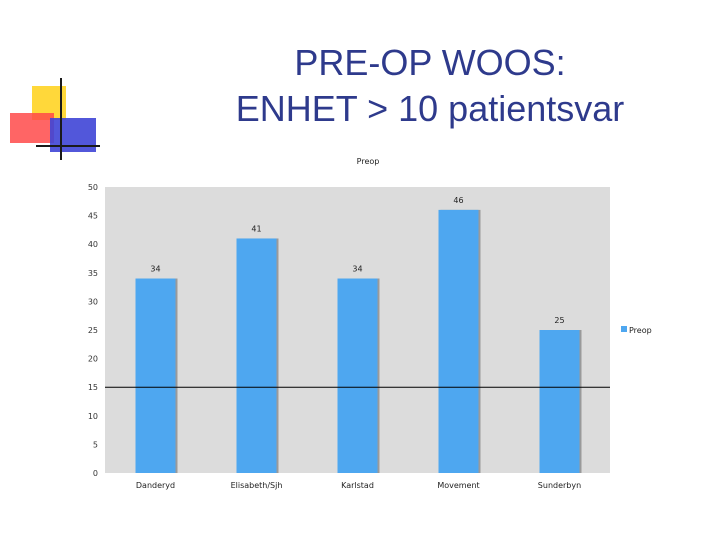 The height and width of the screenshot is (540, 720). Describe the element at coordinates (95, 473) in the screenshot. I see `y-tick-label: 0` at that location.